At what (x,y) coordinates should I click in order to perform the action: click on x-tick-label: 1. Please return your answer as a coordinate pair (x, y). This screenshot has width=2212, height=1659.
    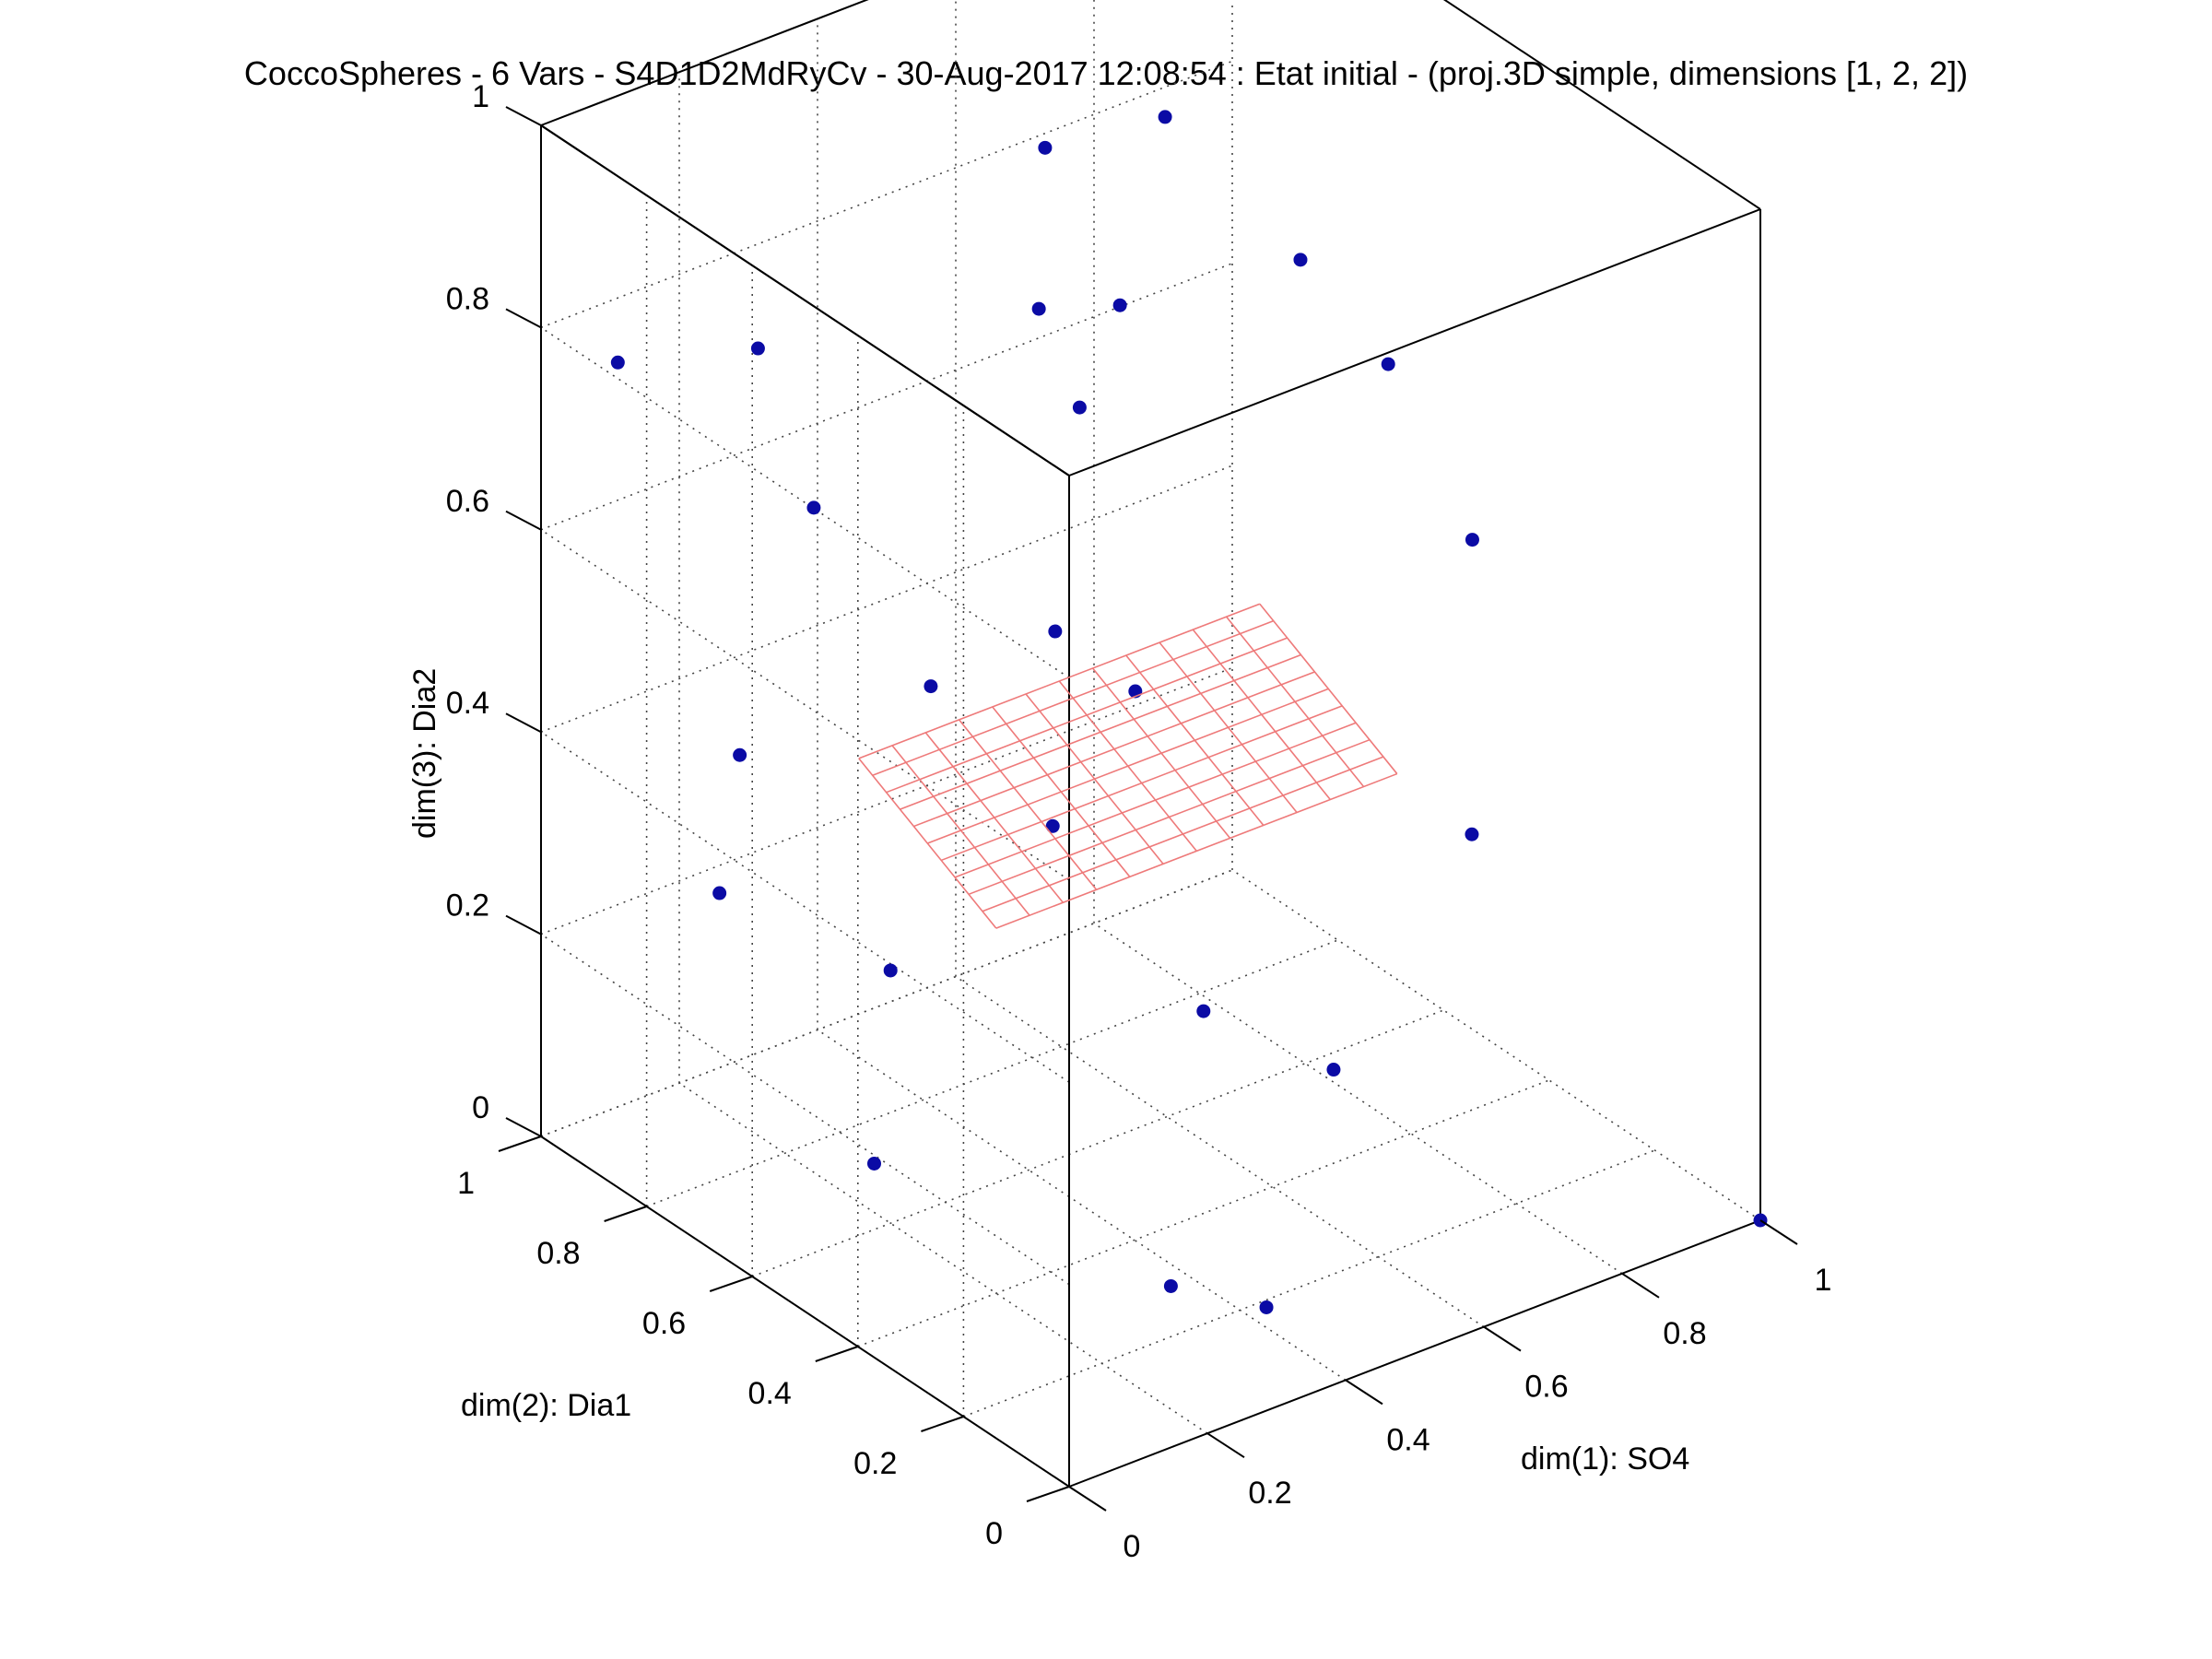
    Looking at the image, I should click on (1823, 1280).